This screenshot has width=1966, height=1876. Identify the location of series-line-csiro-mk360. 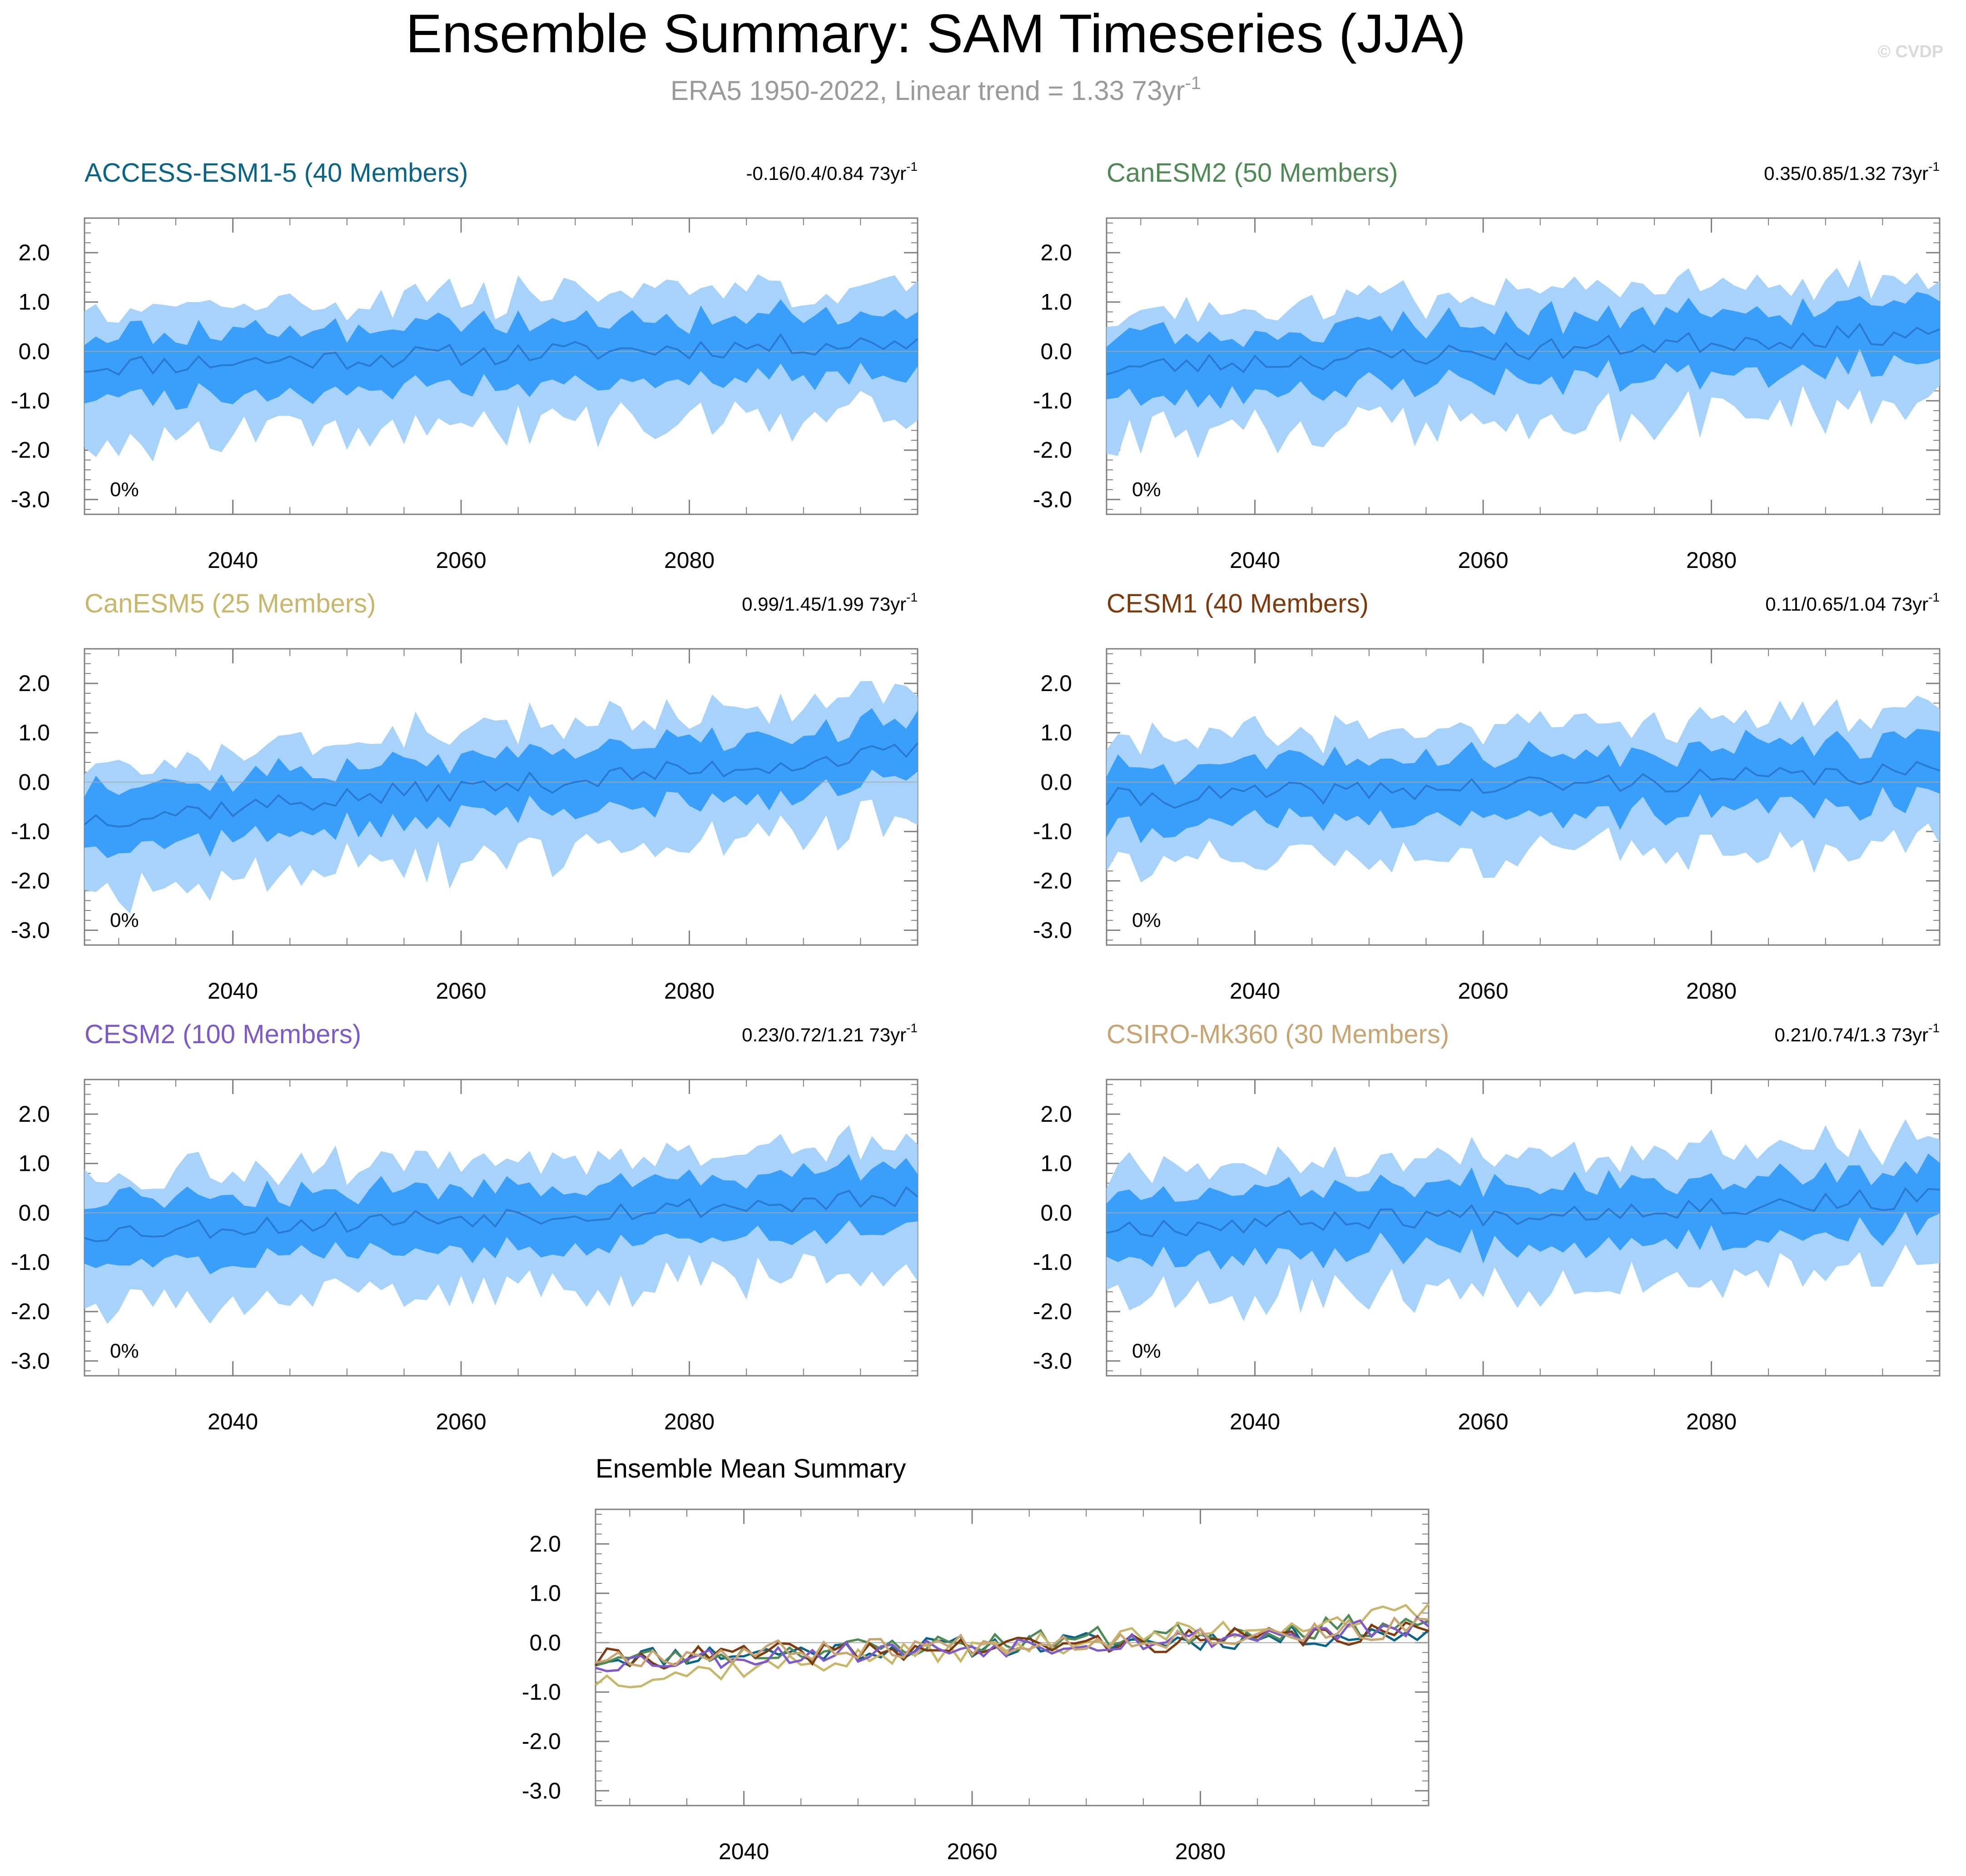
(1012, 1642).